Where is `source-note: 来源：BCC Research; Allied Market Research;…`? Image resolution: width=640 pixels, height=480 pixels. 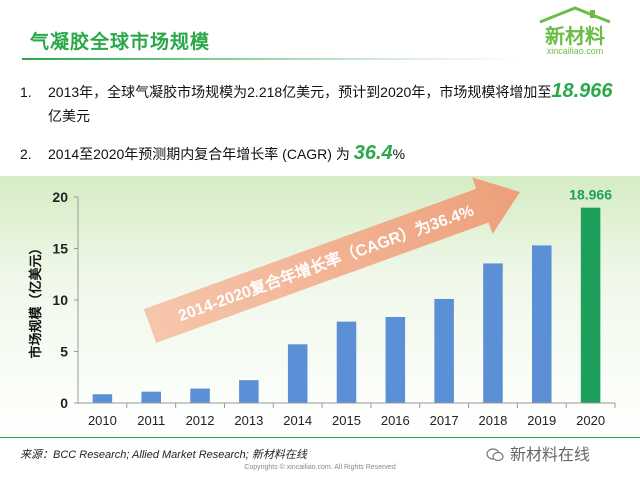 source-note: 来源：BCC Research; Allied Market Research;… is located at coordinates (163, 455).